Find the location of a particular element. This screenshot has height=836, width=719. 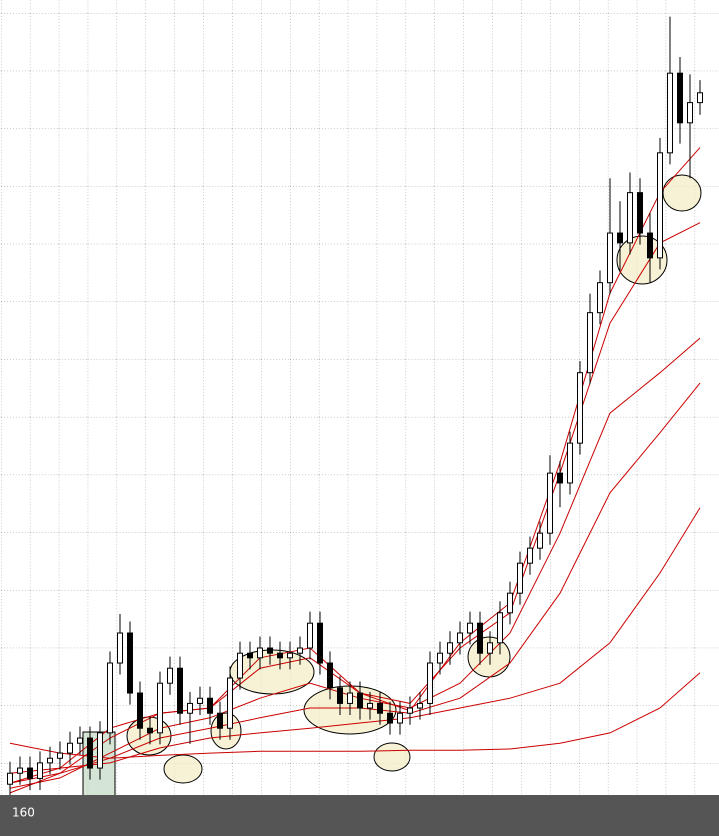

axis-bar is located at coordinates (359, 815).